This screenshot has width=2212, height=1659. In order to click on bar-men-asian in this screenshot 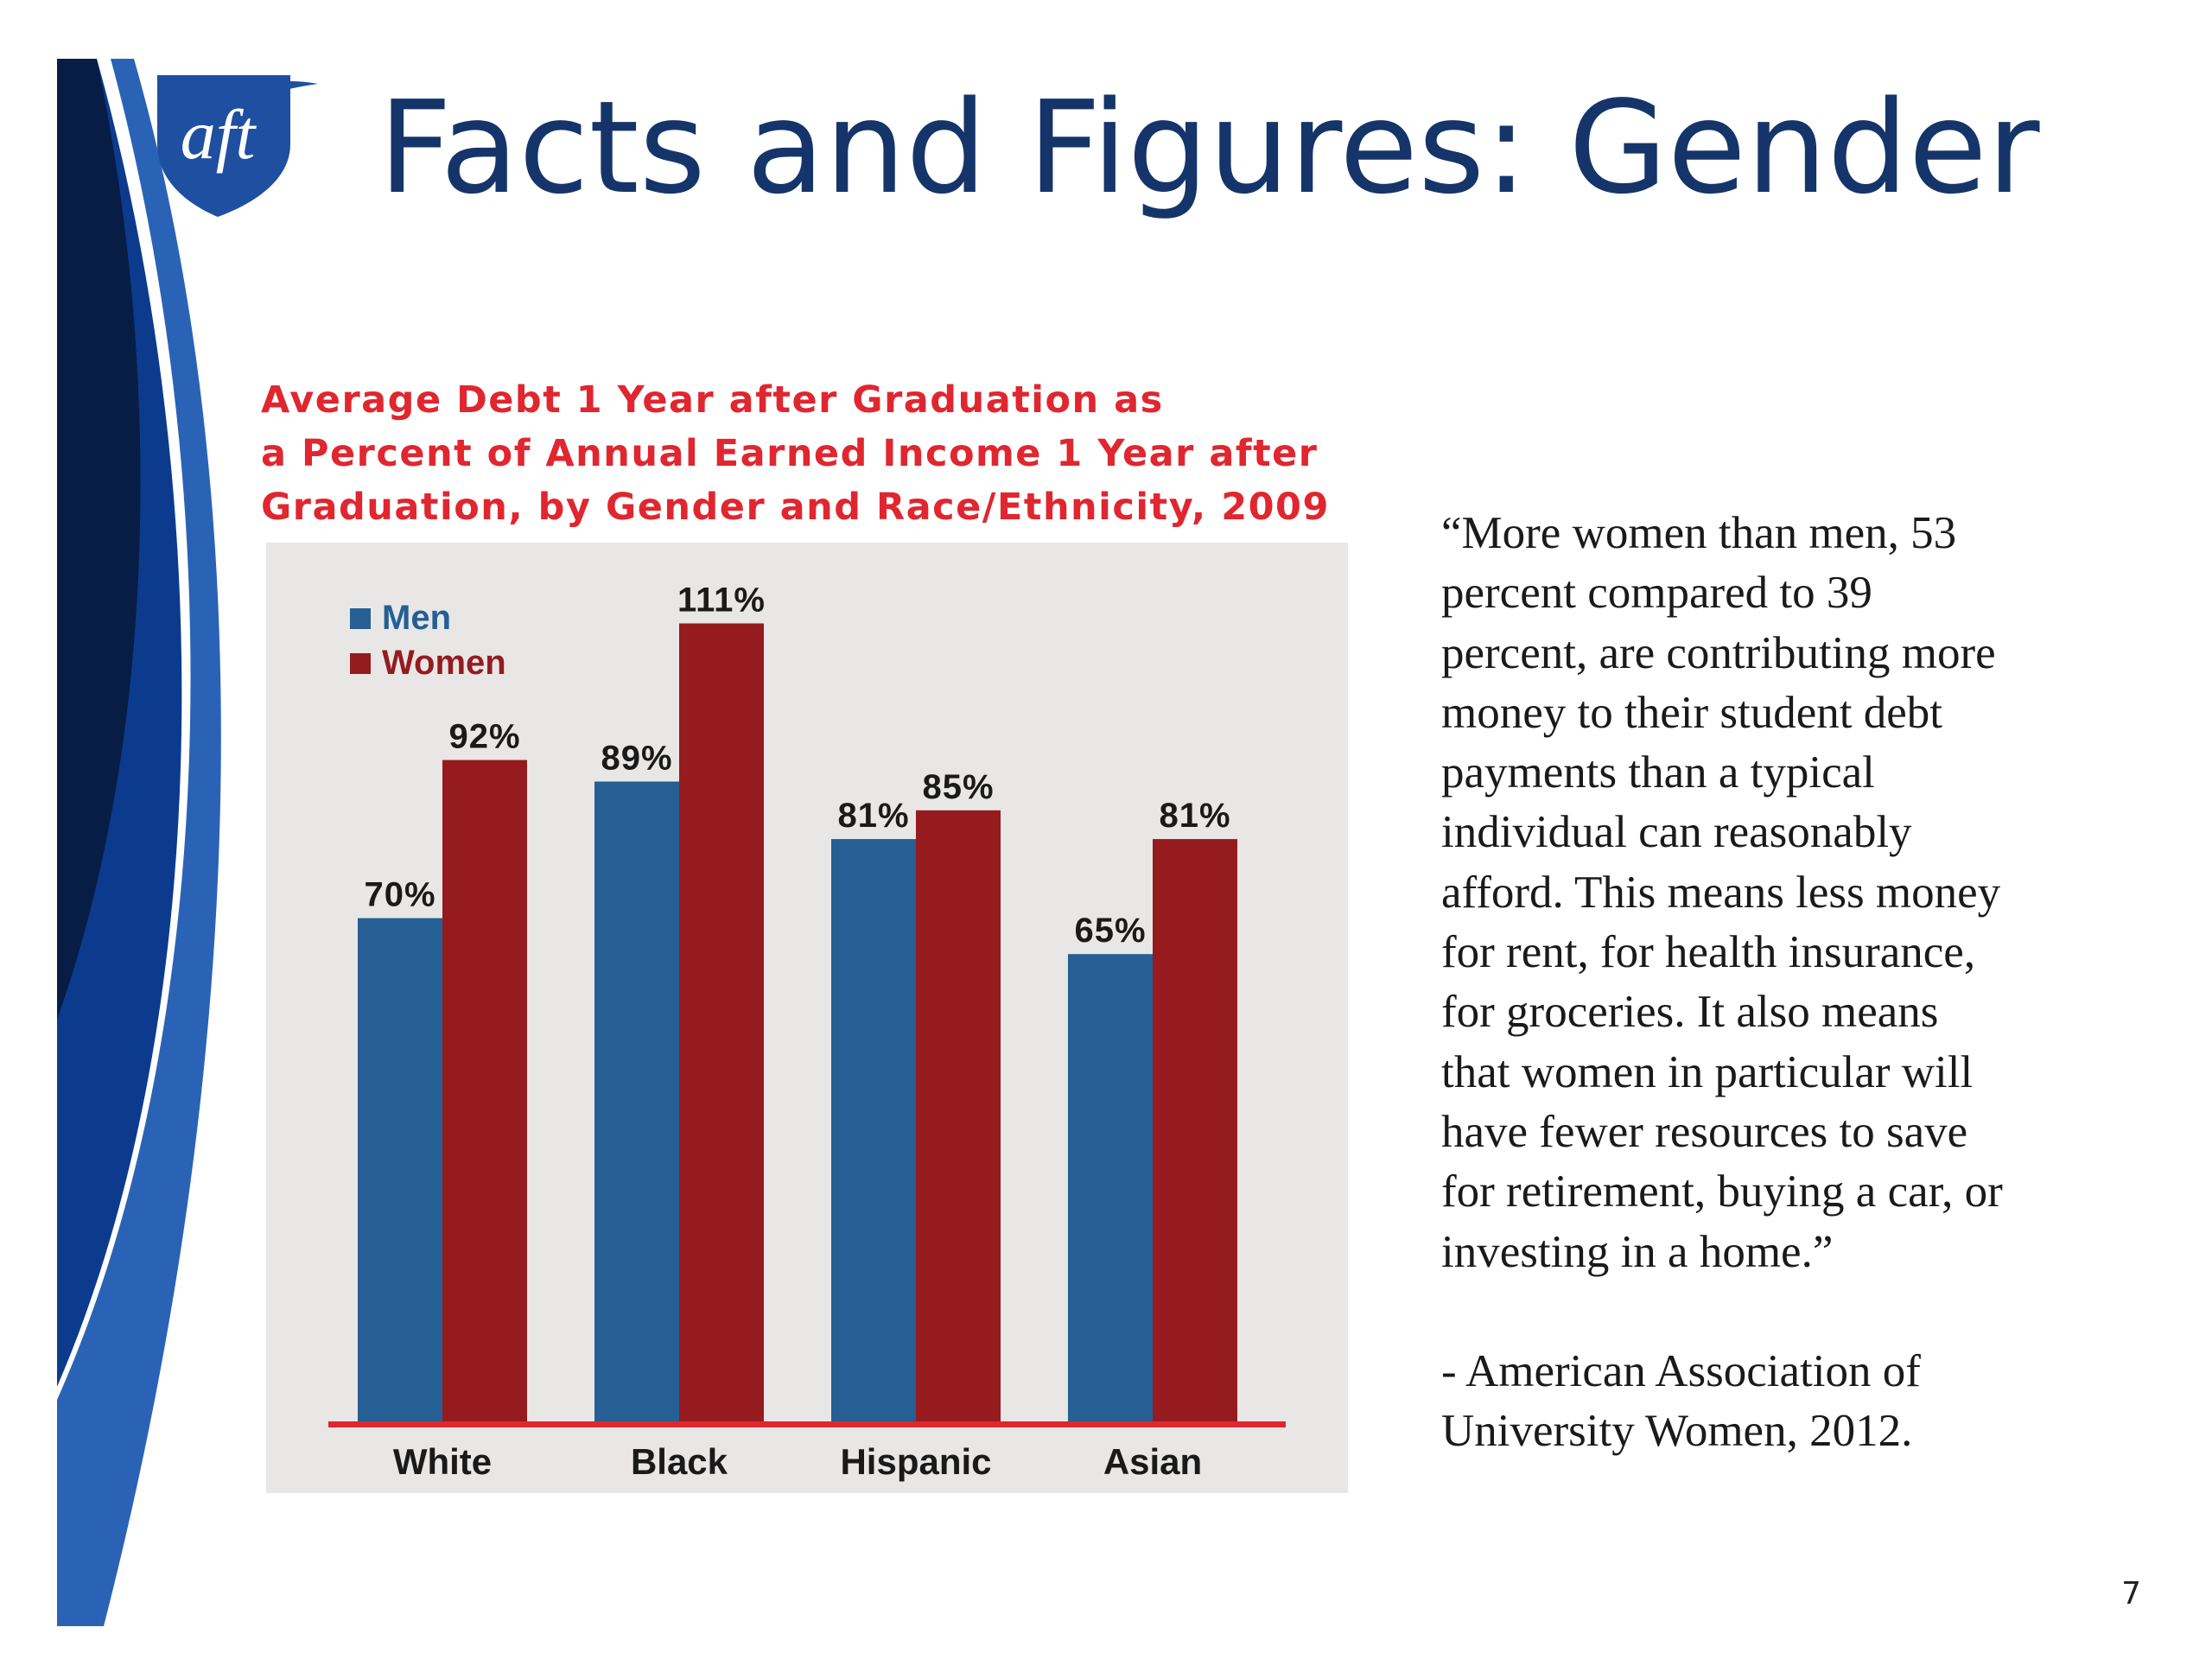, I will do `click(1110, 1187)`.